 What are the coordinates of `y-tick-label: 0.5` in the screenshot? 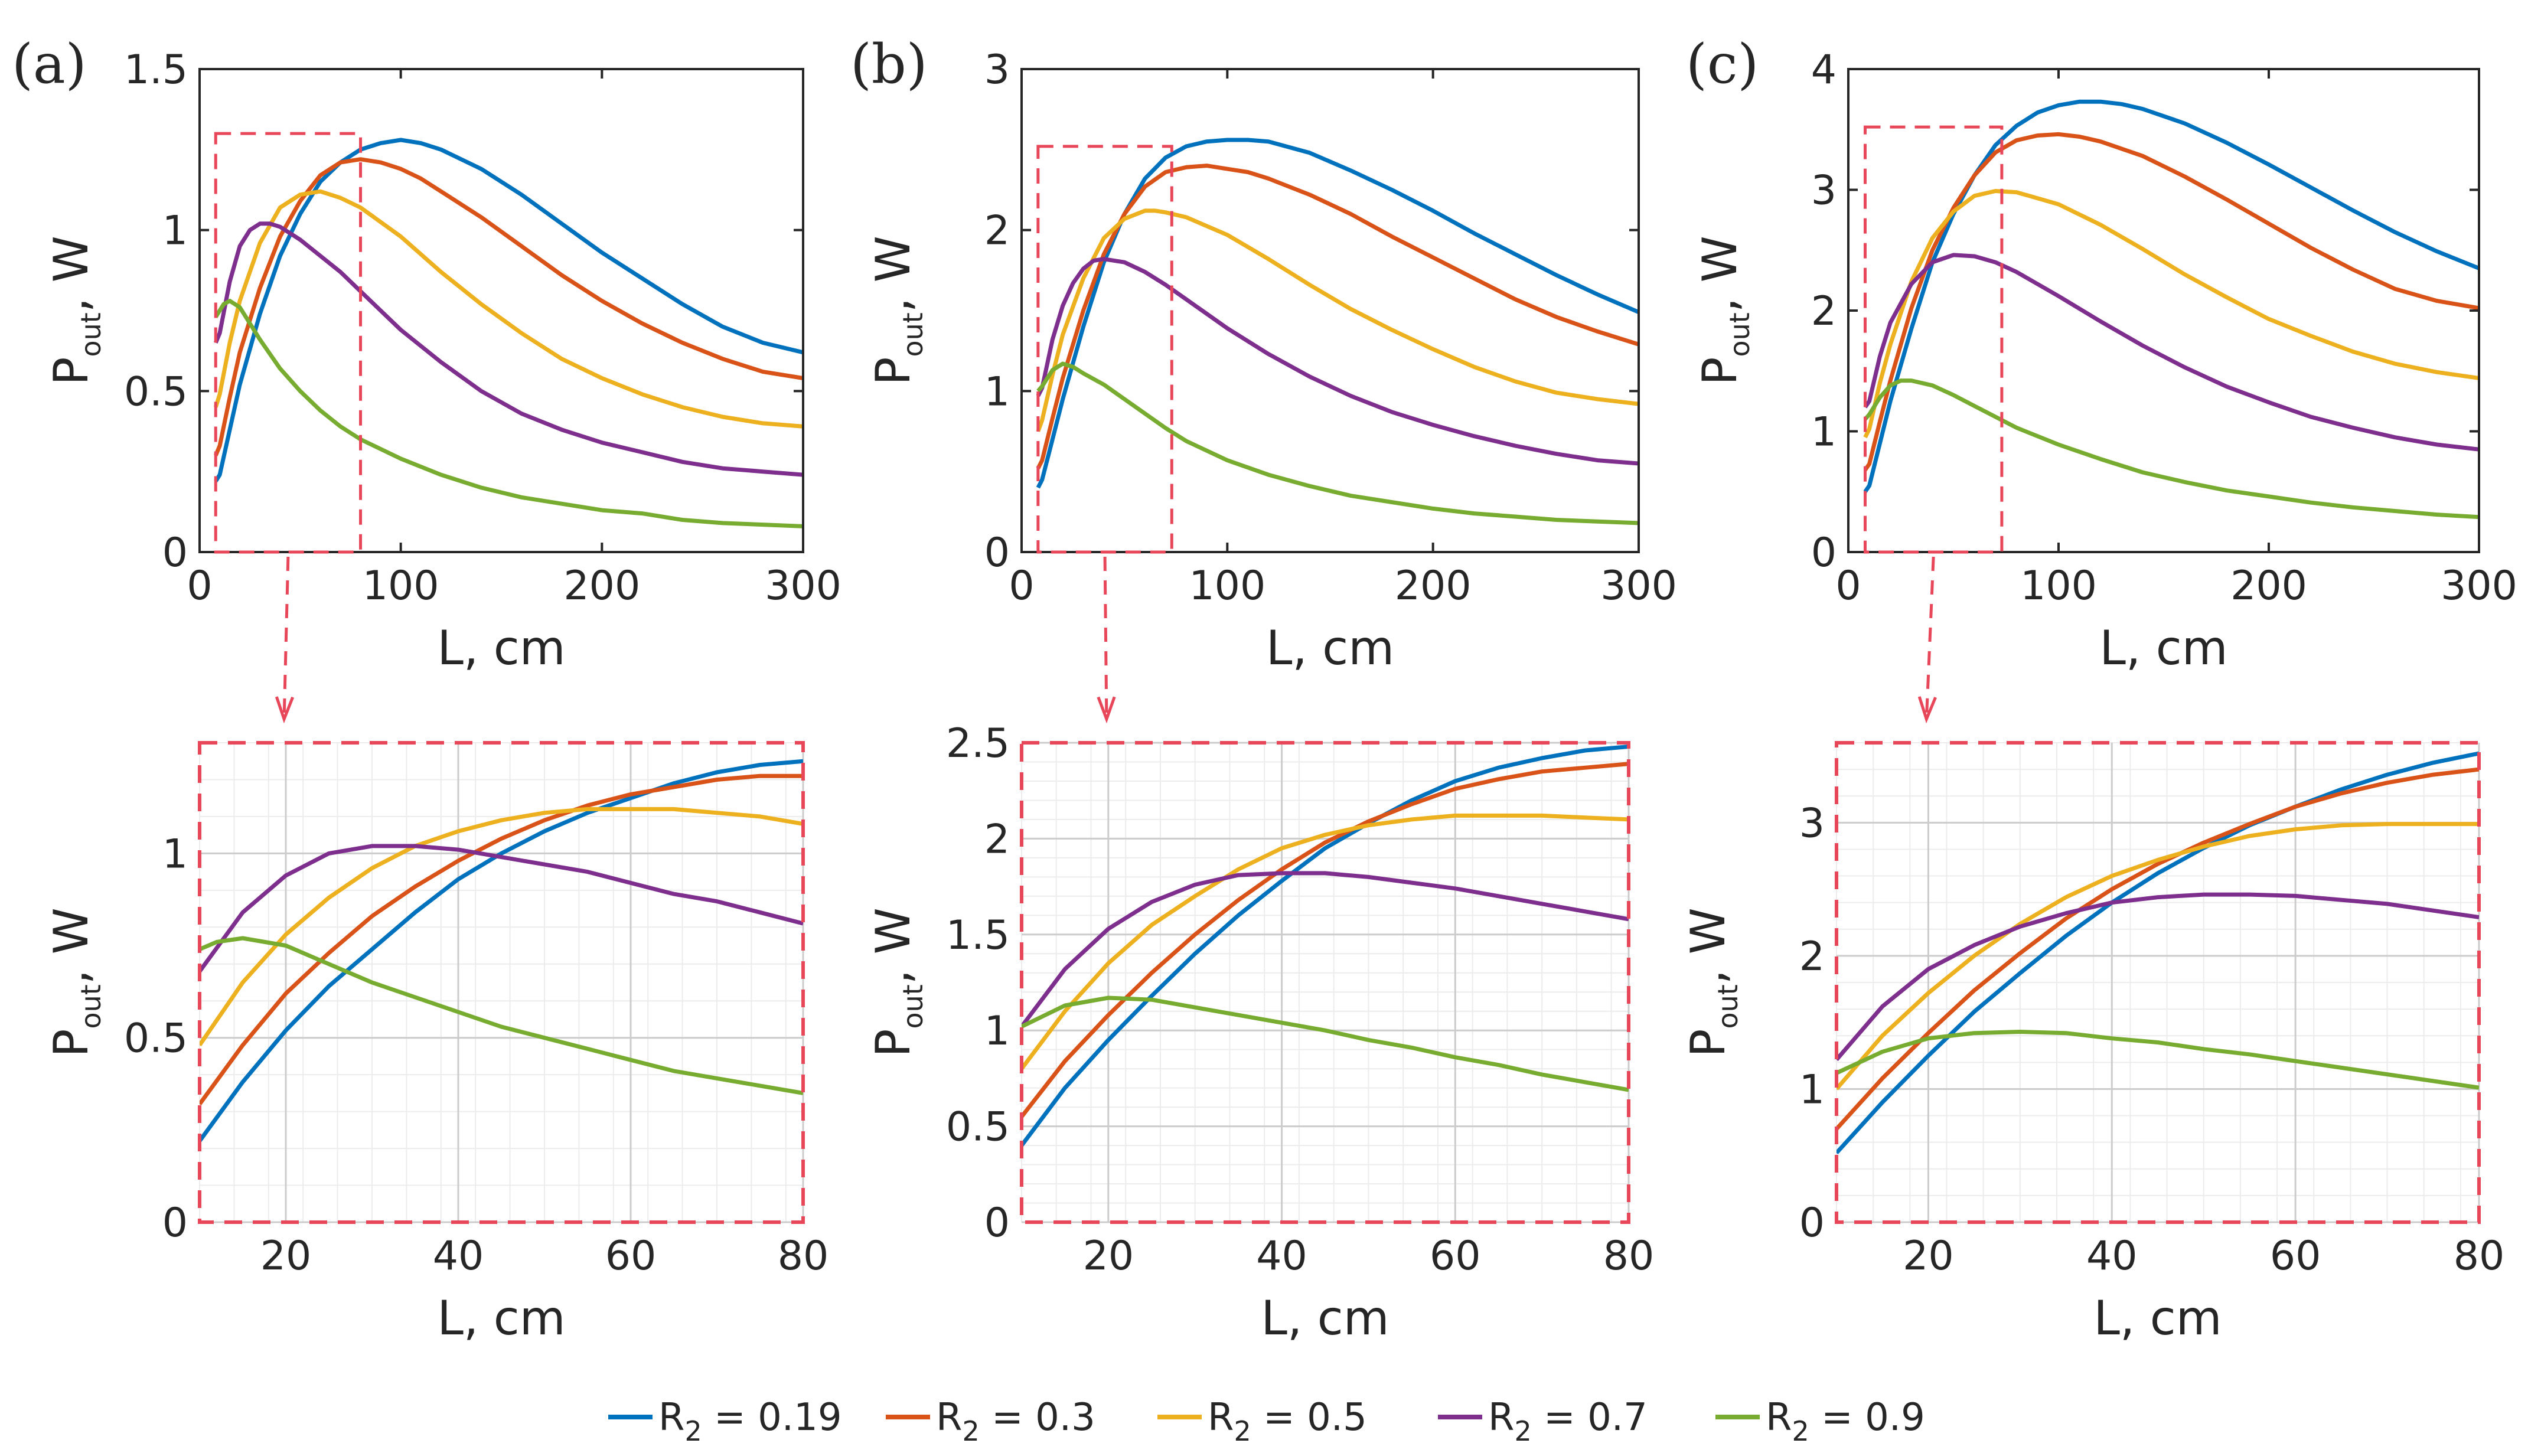 It's located at (978, 1127).